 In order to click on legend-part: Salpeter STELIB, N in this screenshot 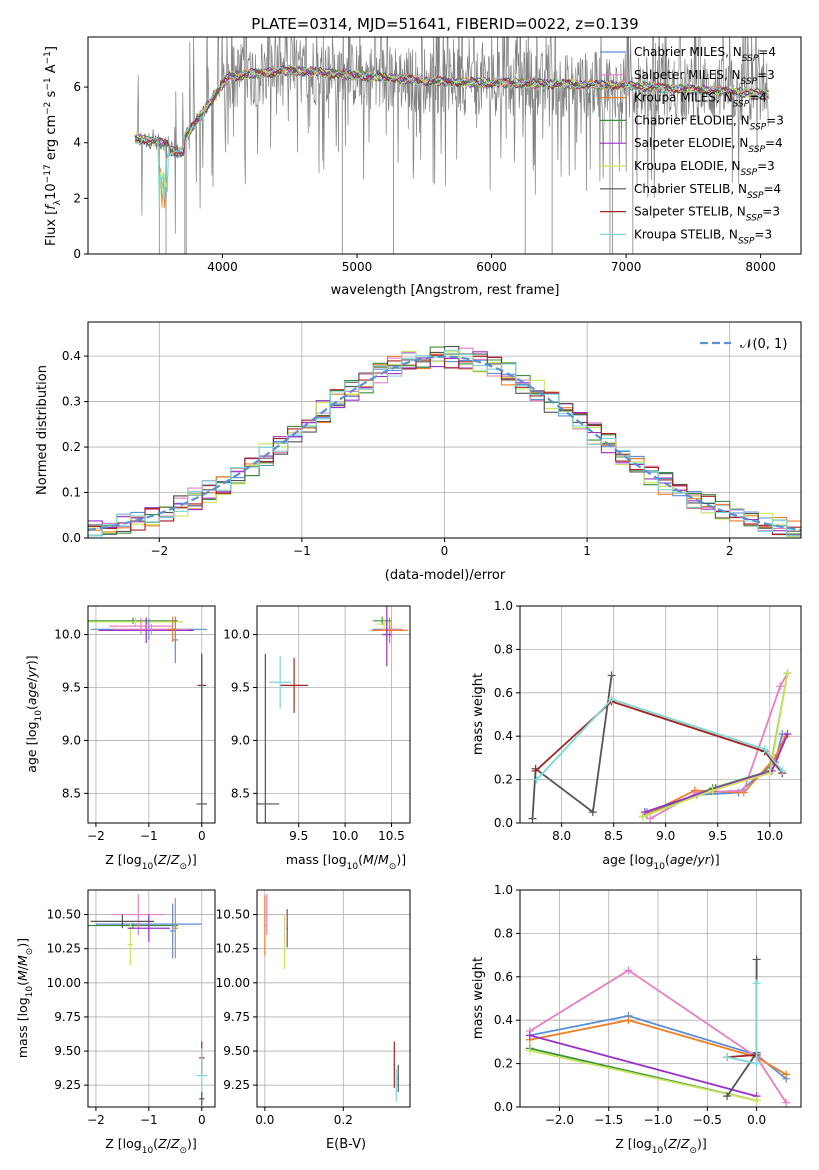, I will do `click(690, 212)`.